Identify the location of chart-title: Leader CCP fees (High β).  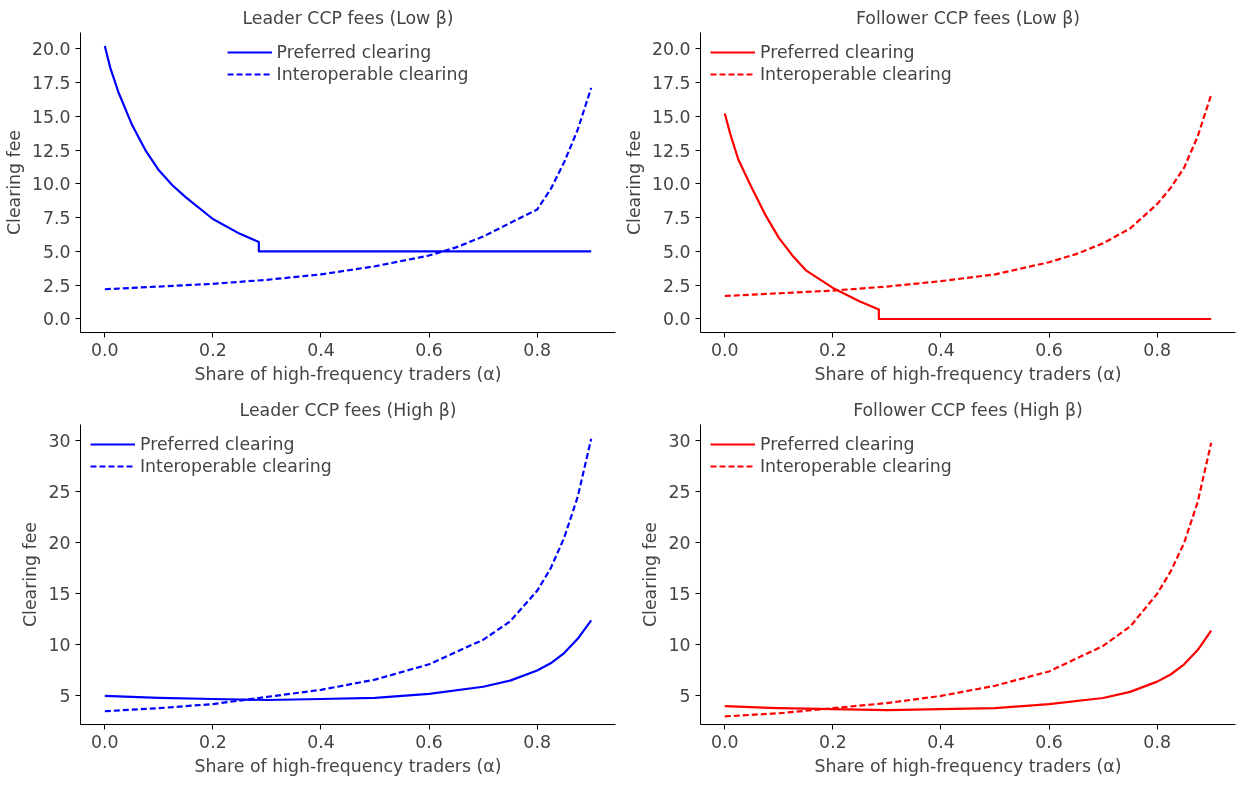
(348, 409).